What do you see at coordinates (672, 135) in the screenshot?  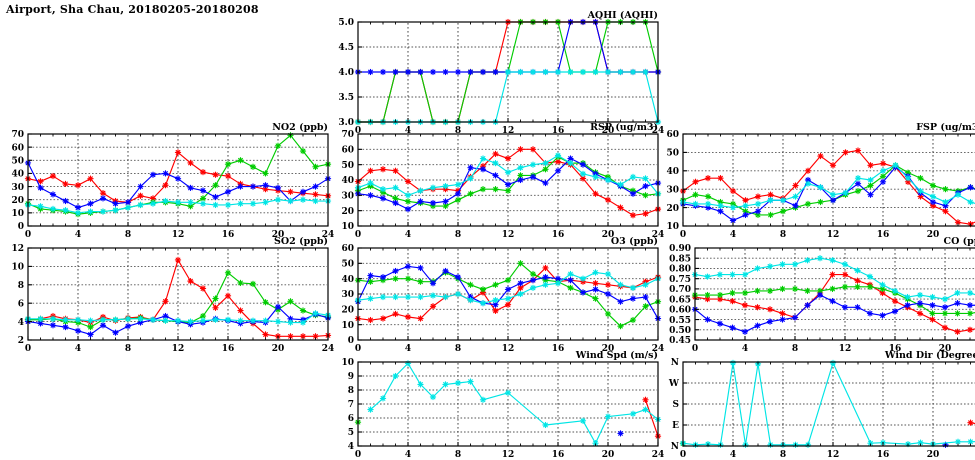 I see `y-tick-label: 60` at bounding box center [672, 135].